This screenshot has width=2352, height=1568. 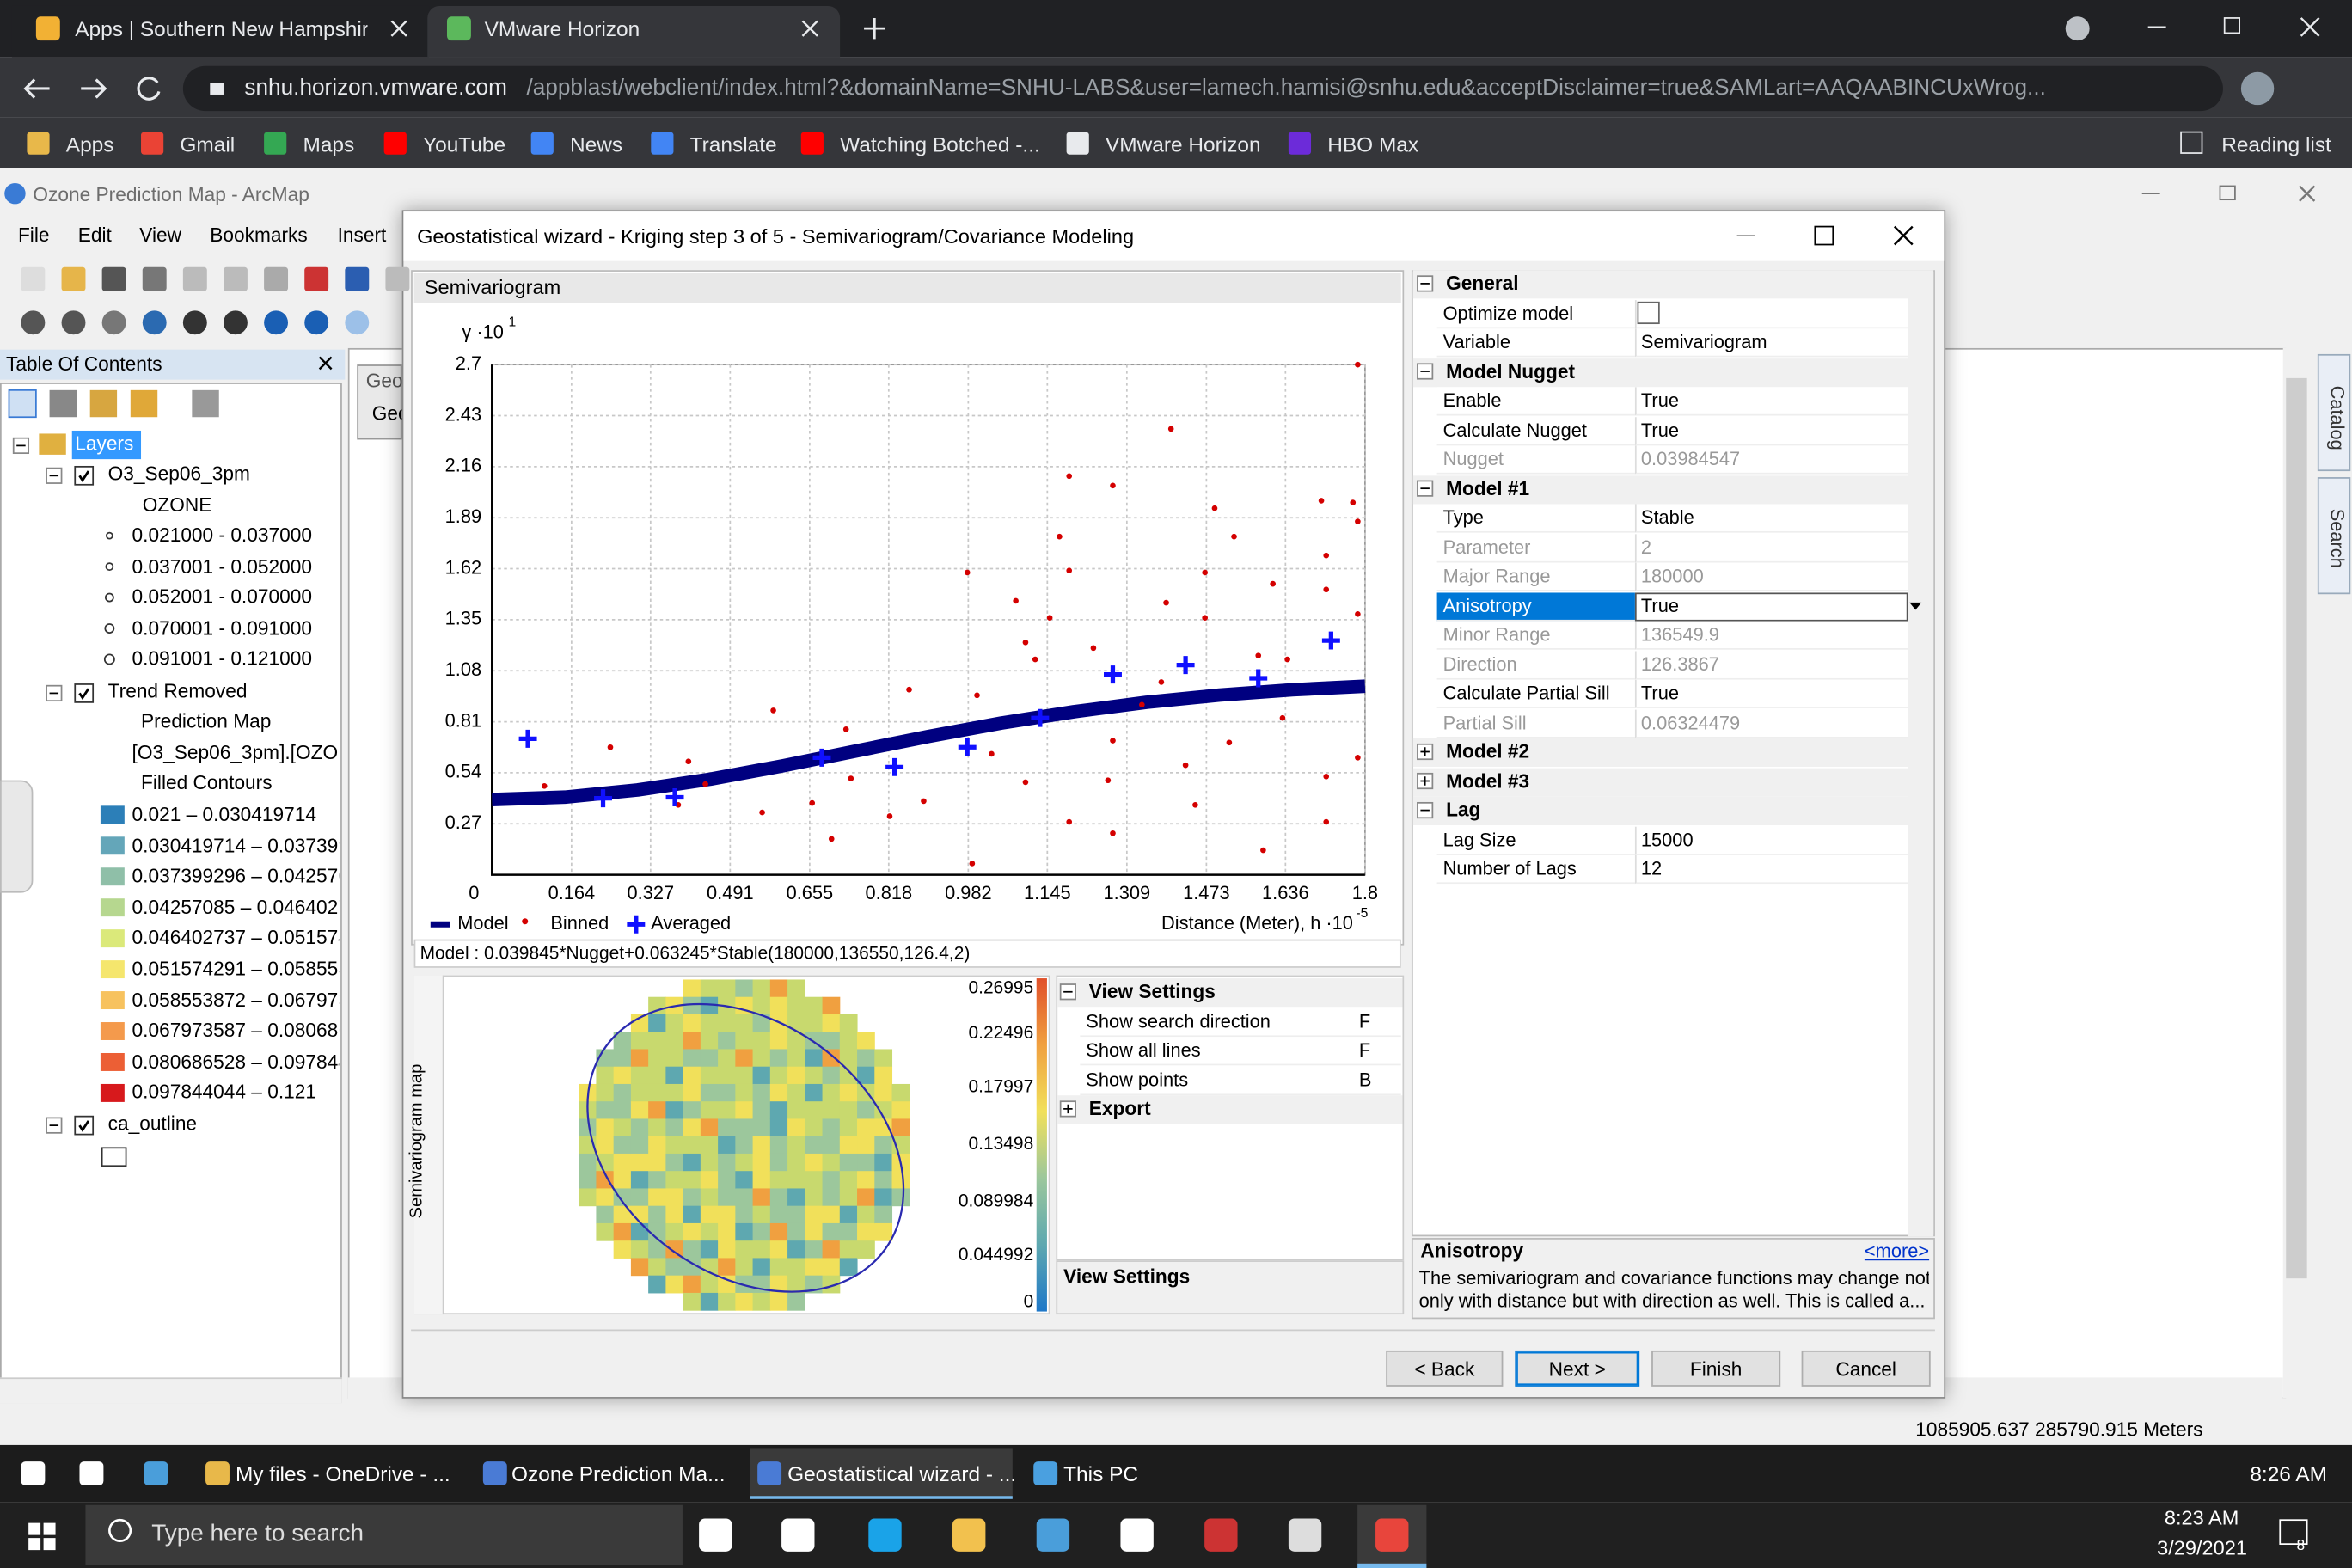 What do you see at coordinates (257, 1534) in the screenshot?
I see `search-placeholder: Type here to search` at bounding box center [257, 1534].